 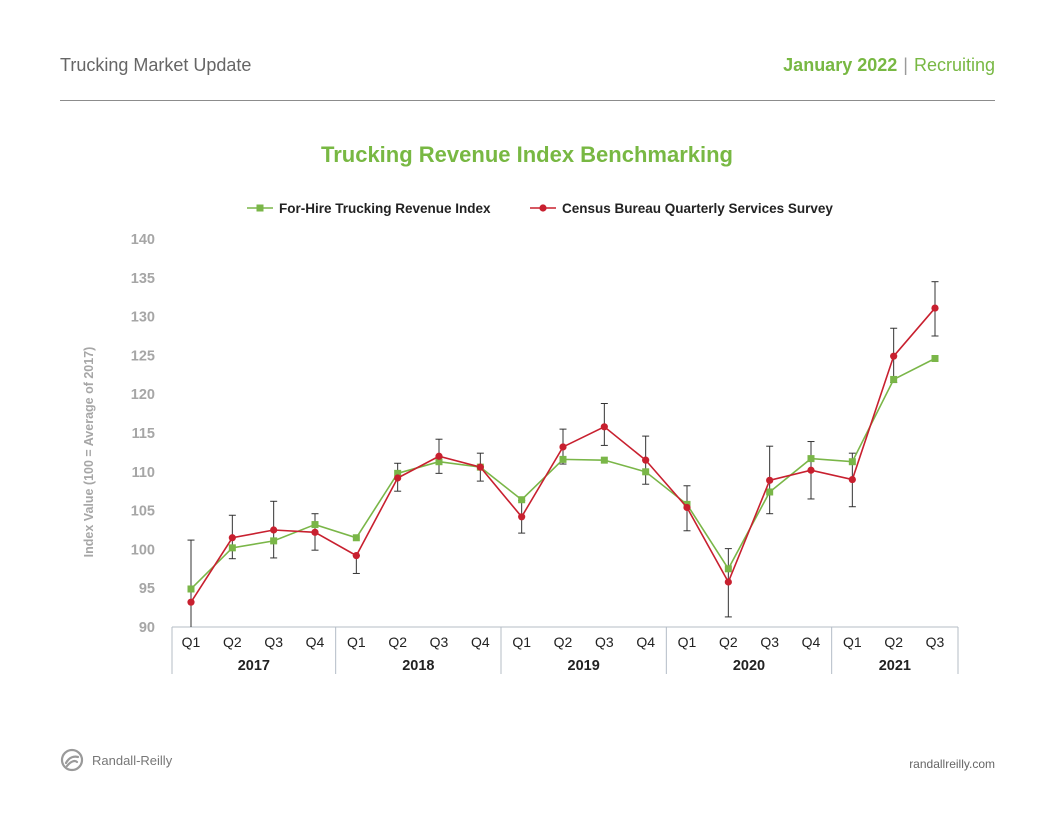 I want to click on y-tick-label: 105, so click(x=143, y=512).